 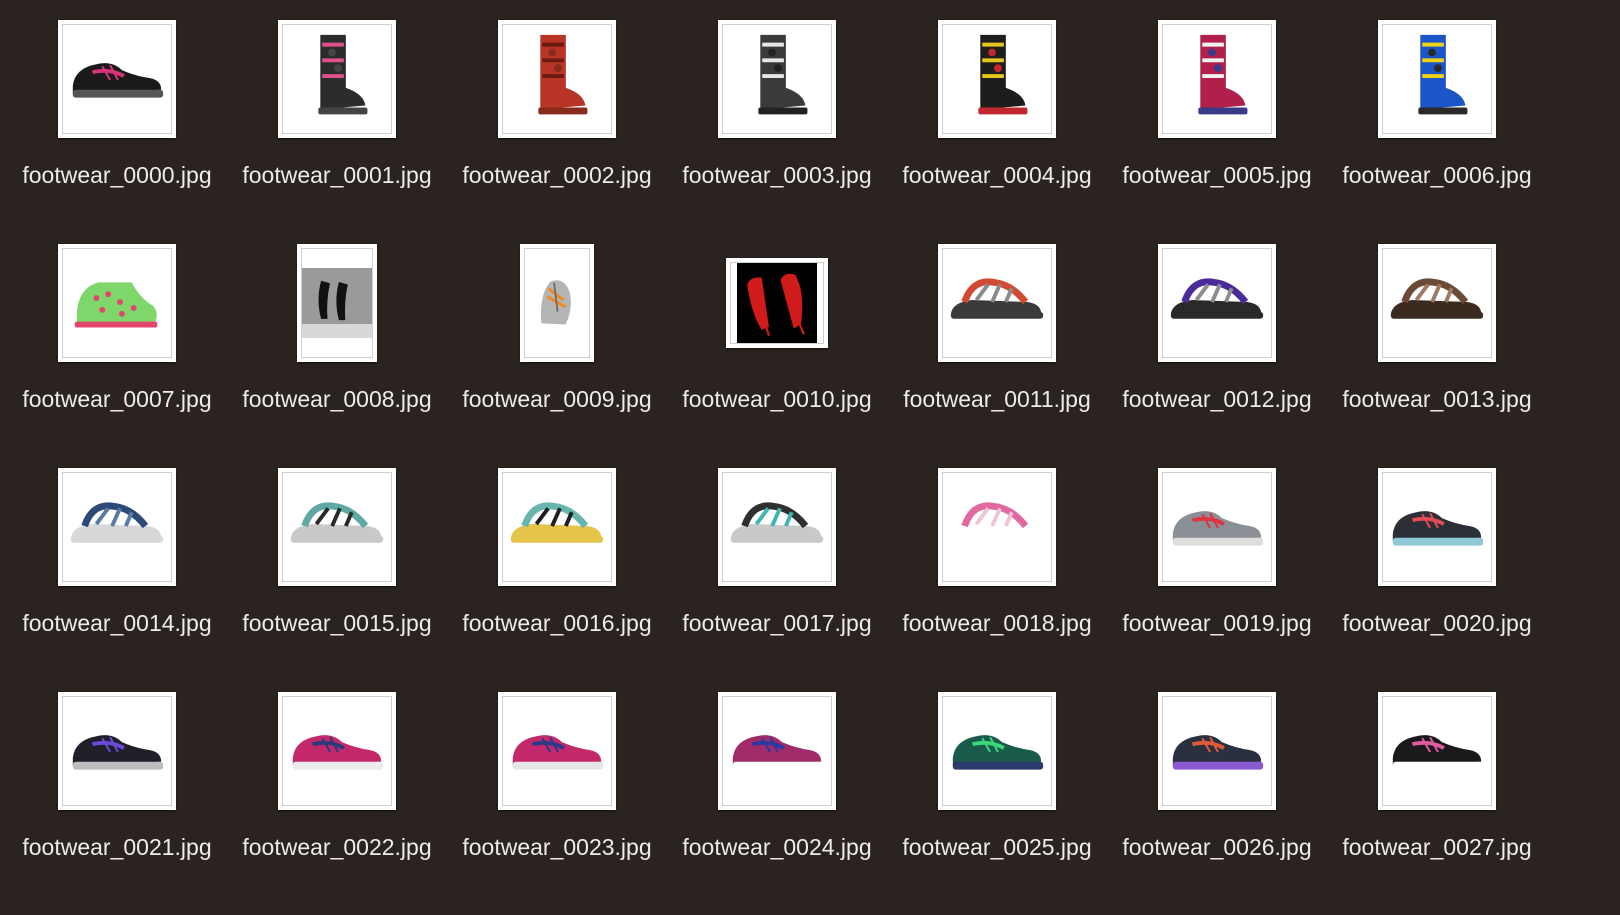 What do you see at coordinates (557, 175) in the screenshot?
I see `file-name-label: footwear_0002.jpg` at bounding box center [557, 175].